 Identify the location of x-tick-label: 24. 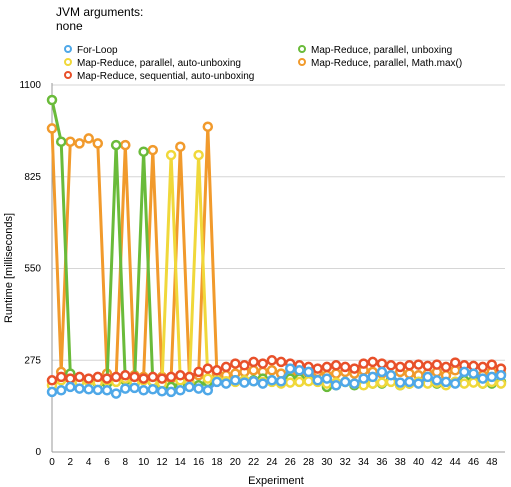
(272, 462).